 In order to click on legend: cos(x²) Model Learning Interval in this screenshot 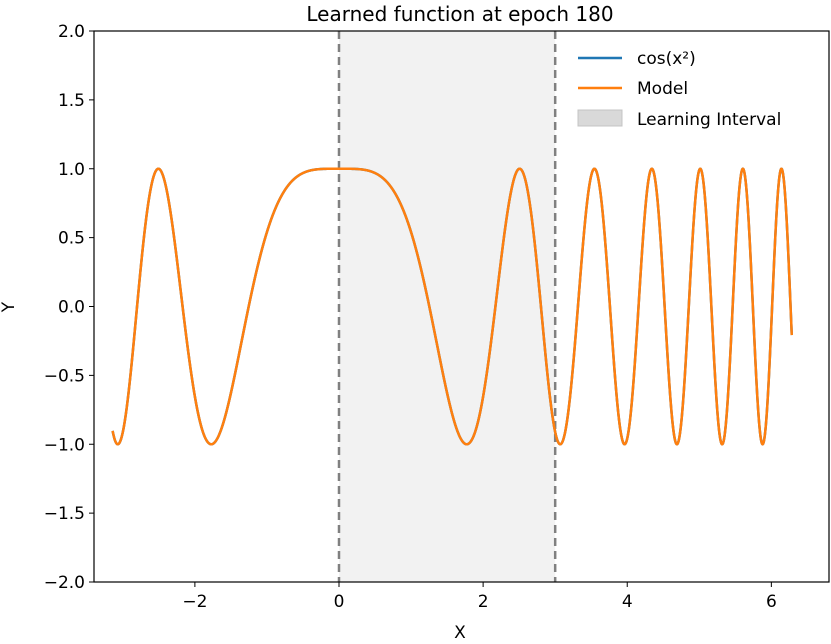, I will do `click(679, 89)`.